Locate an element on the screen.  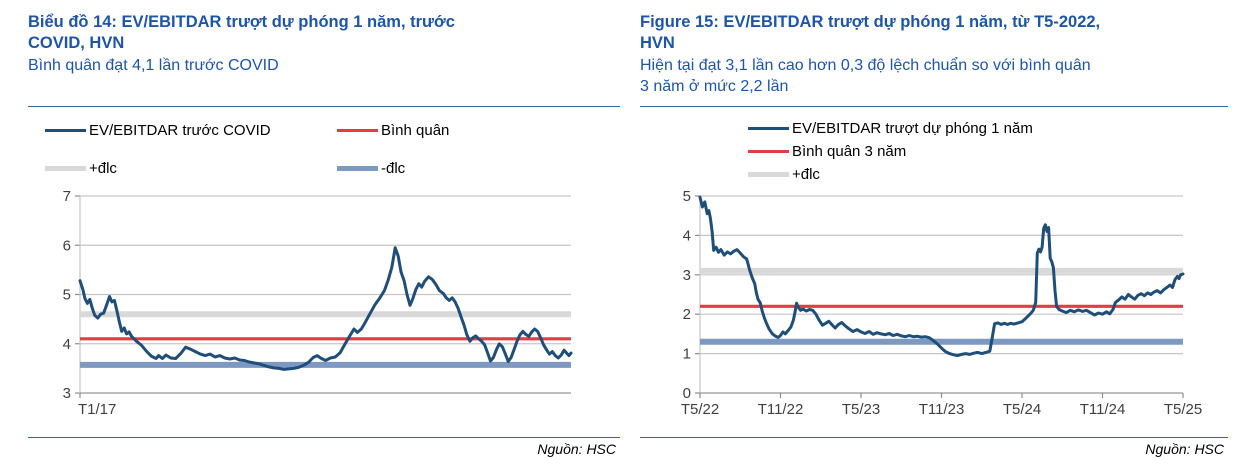
legend-marker-minus_sd is located at coordinates (357, 168).